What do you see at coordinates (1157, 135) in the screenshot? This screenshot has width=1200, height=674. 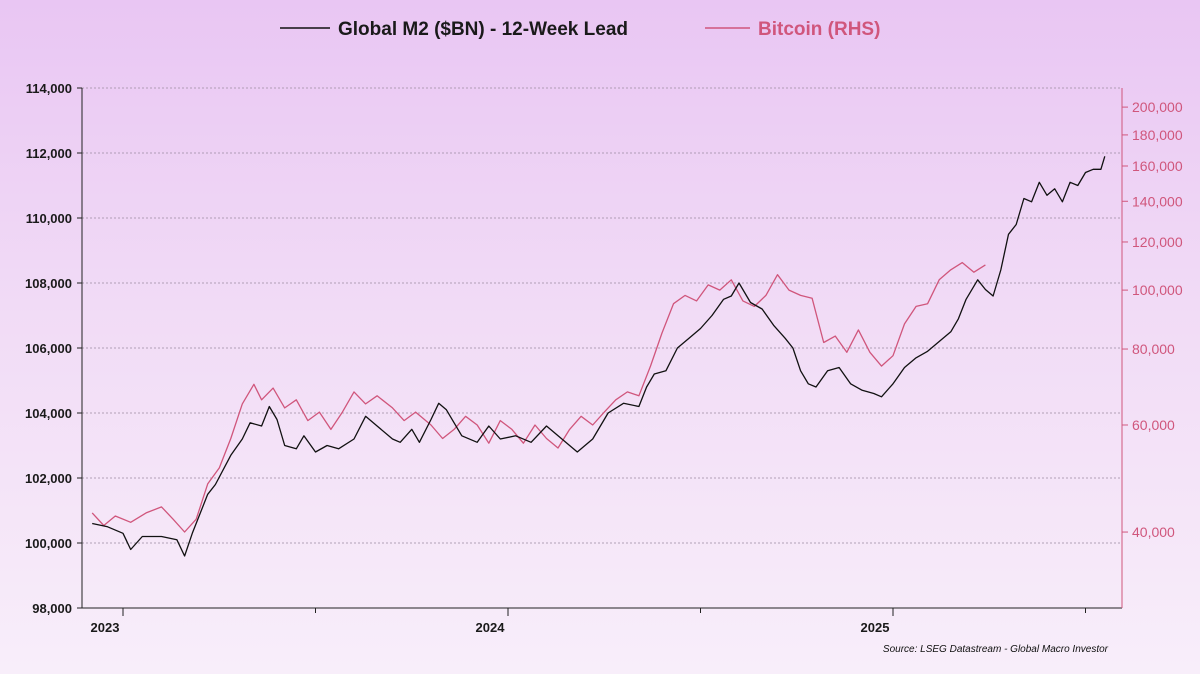 I see `right-tick-label: 180,000` at bounding box center [1157, 135].